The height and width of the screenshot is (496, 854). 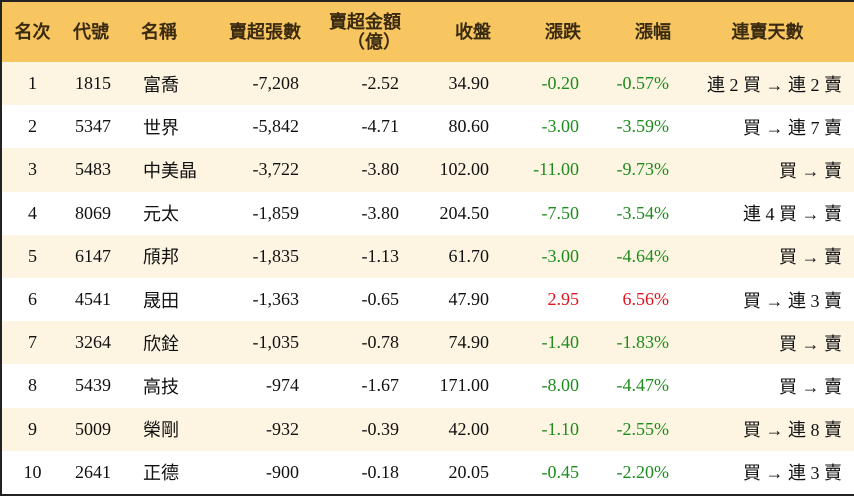 What do you see at coordinates (171, 343) in the screenshot?
I see `table-cell: 欣銓` at bounding box center [171, 343].